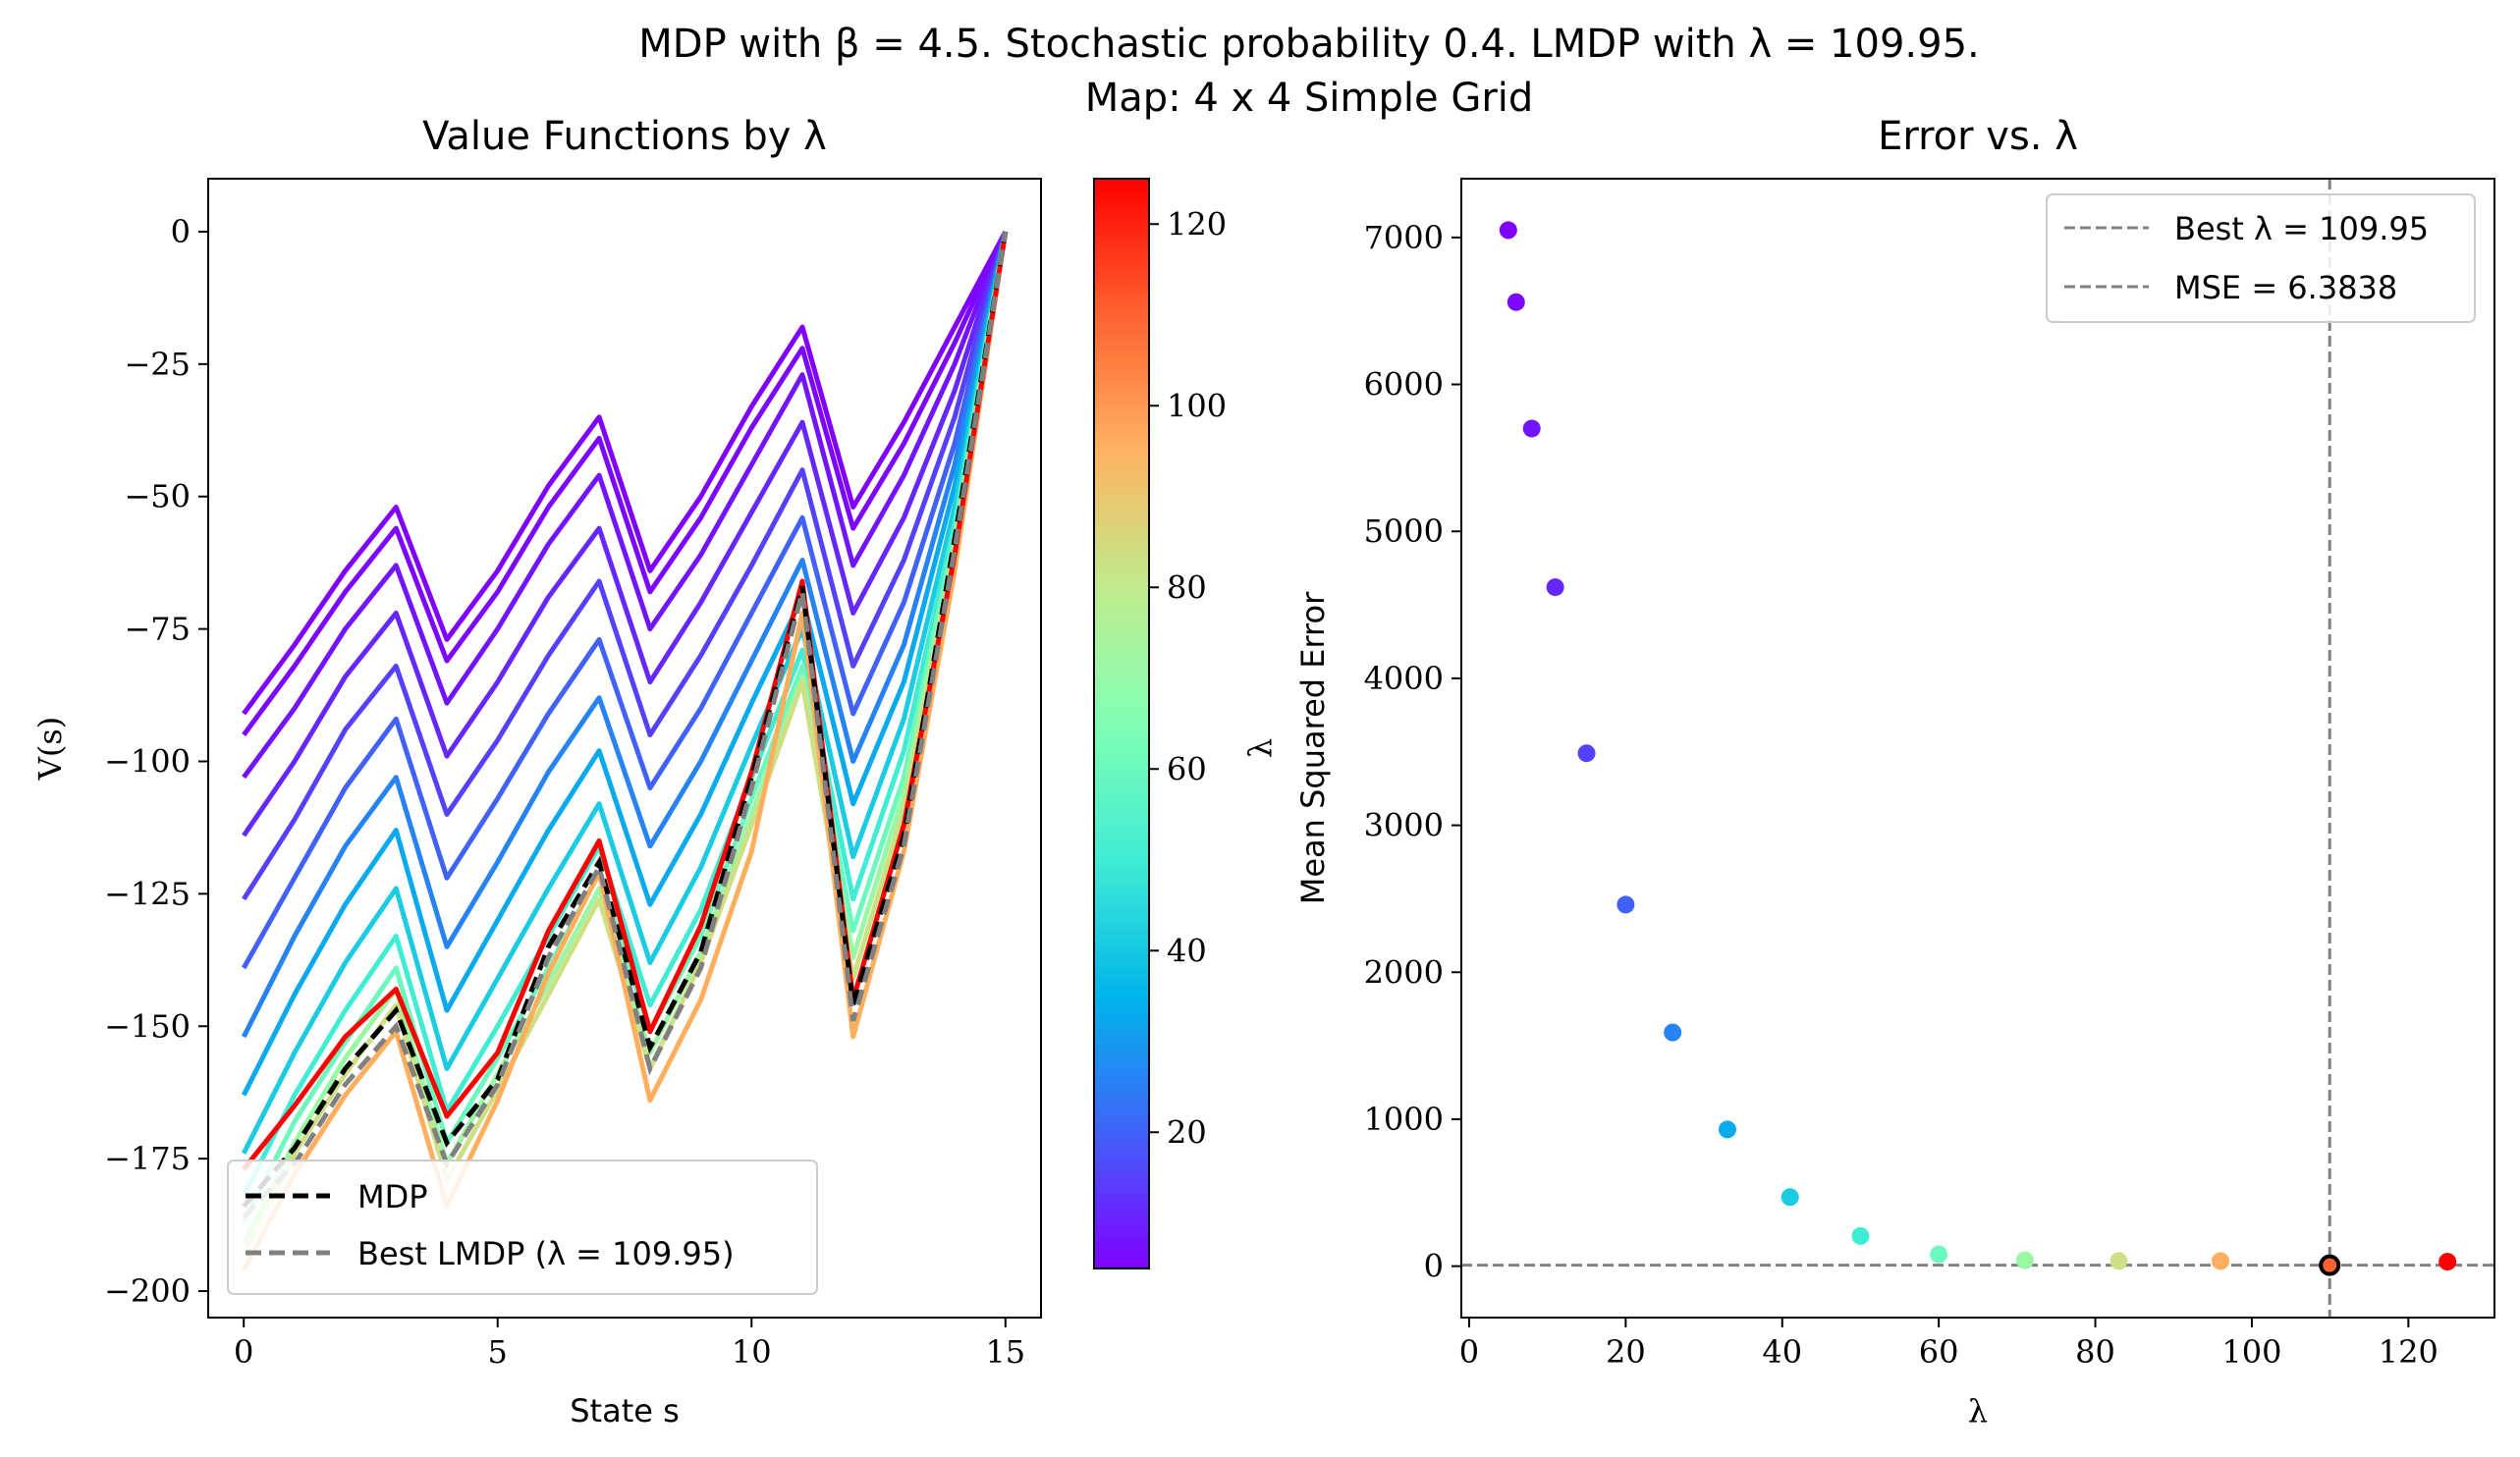 The image size is (2520, 1457). I want to click on best-point, so click(2330, 1265).